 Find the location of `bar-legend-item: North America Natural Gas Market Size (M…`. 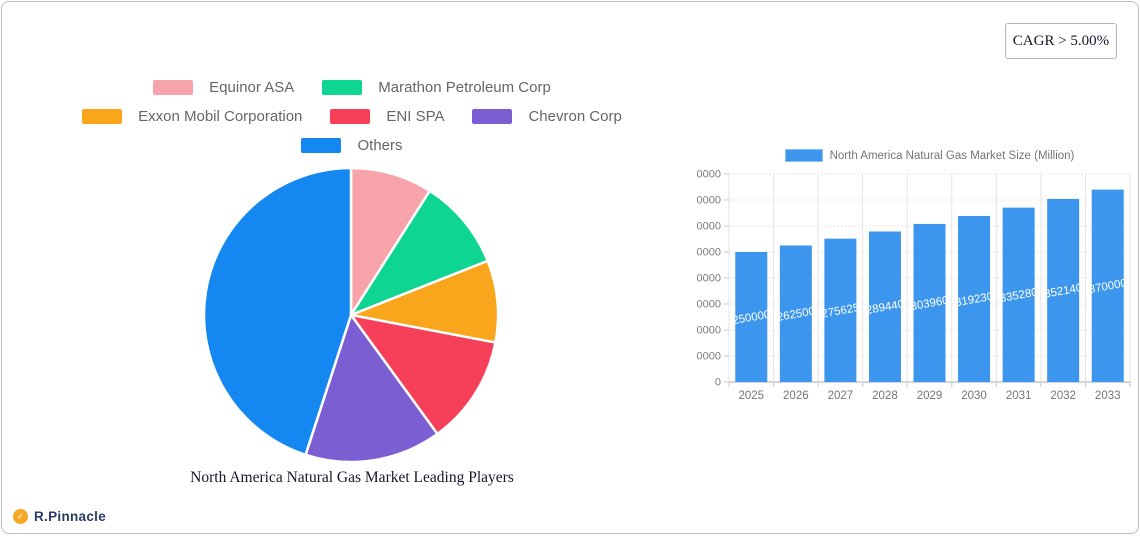

bar-legend-item: North America Natural Gas Market Size (M… is located at coordinates (929, 155).